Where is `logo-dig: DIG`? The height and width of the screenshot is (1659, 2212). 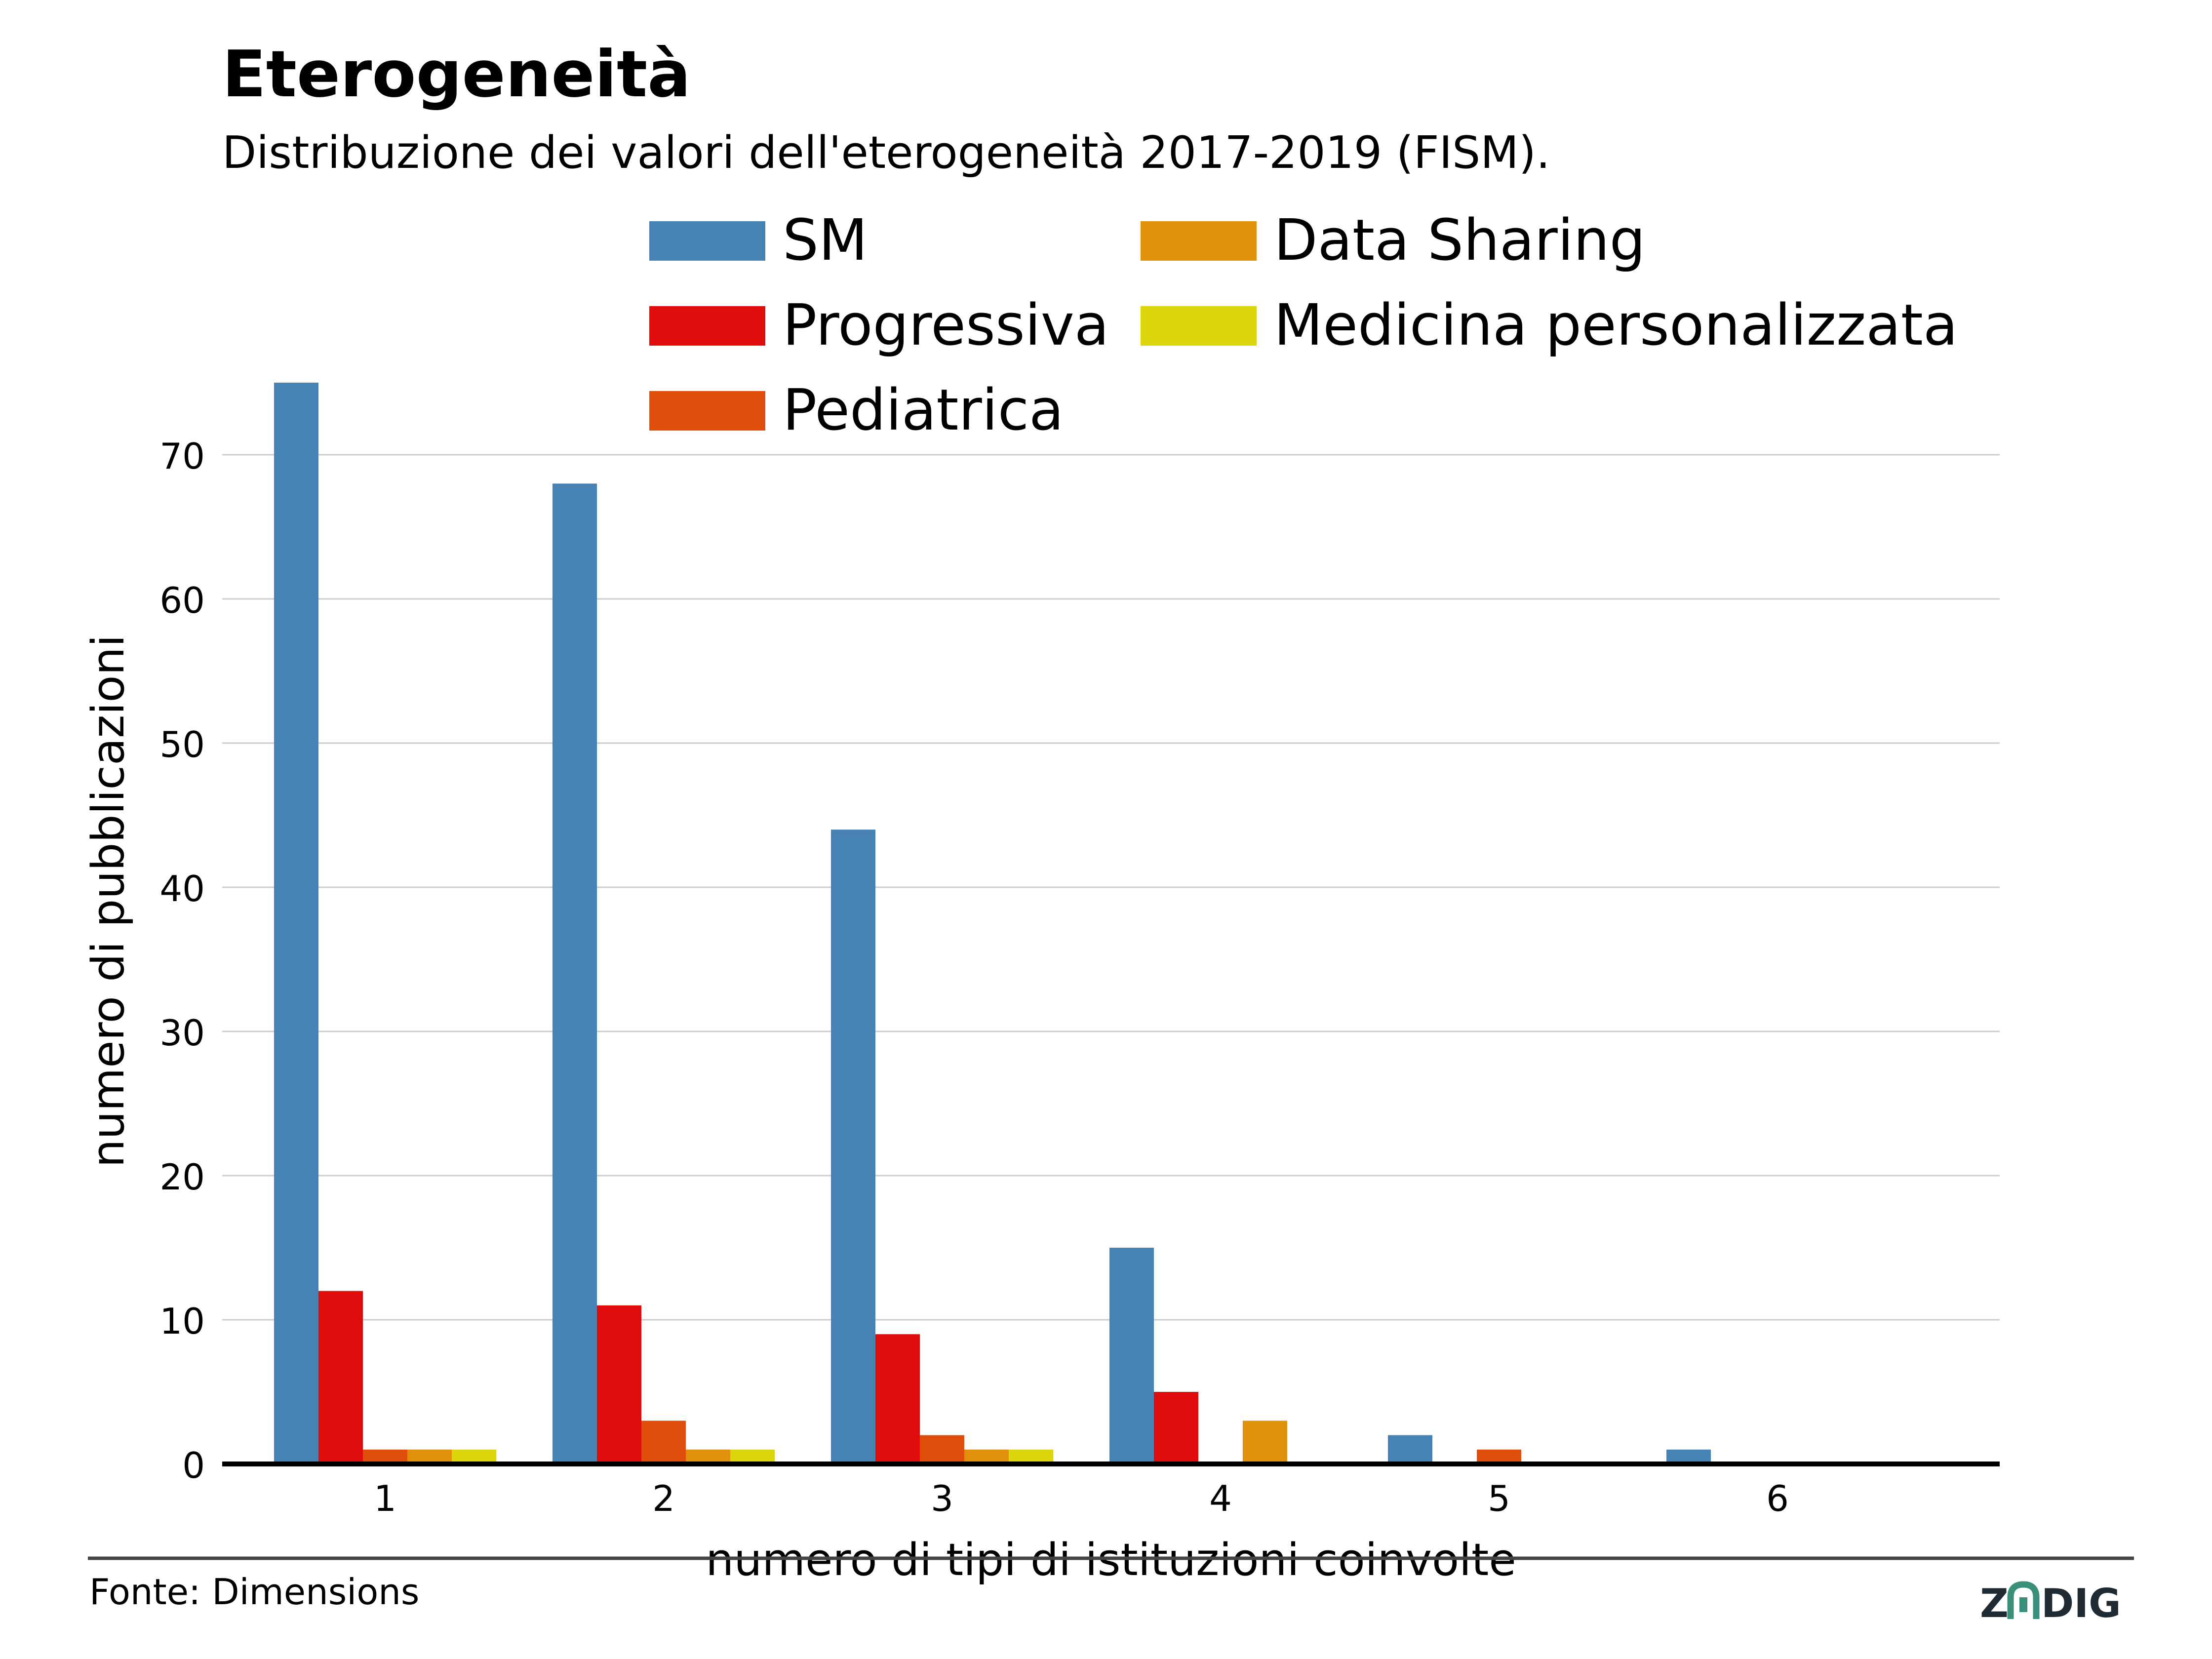 logo-dig: DIG is located at coordinates (2081, 1603).